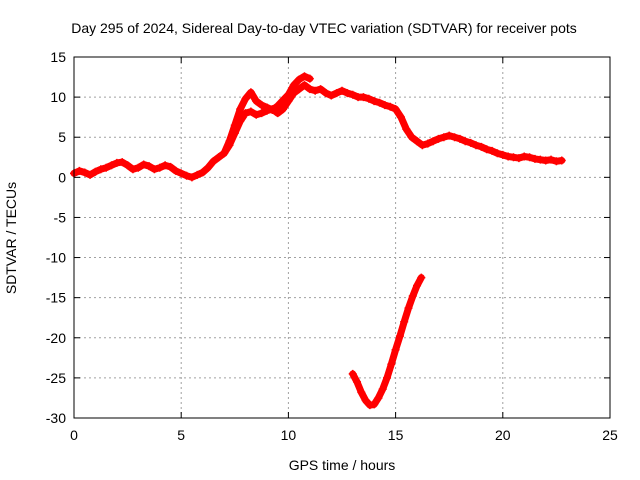 Image resolution: width=640 pixels, height=480 pixels. What do you see at coordinates (267, 115) in the screenshot?
I see `series-upper-branch` at bounding box center [267, 115].